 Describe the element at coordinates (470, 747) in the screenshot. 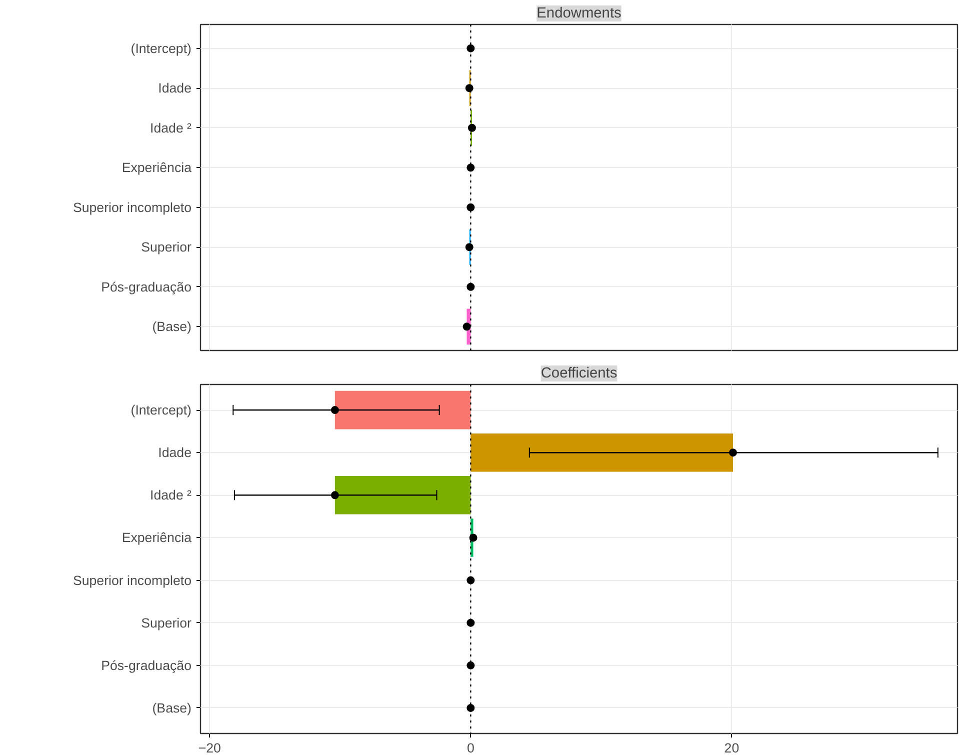

I see `x-tick-label: 0` at that location.